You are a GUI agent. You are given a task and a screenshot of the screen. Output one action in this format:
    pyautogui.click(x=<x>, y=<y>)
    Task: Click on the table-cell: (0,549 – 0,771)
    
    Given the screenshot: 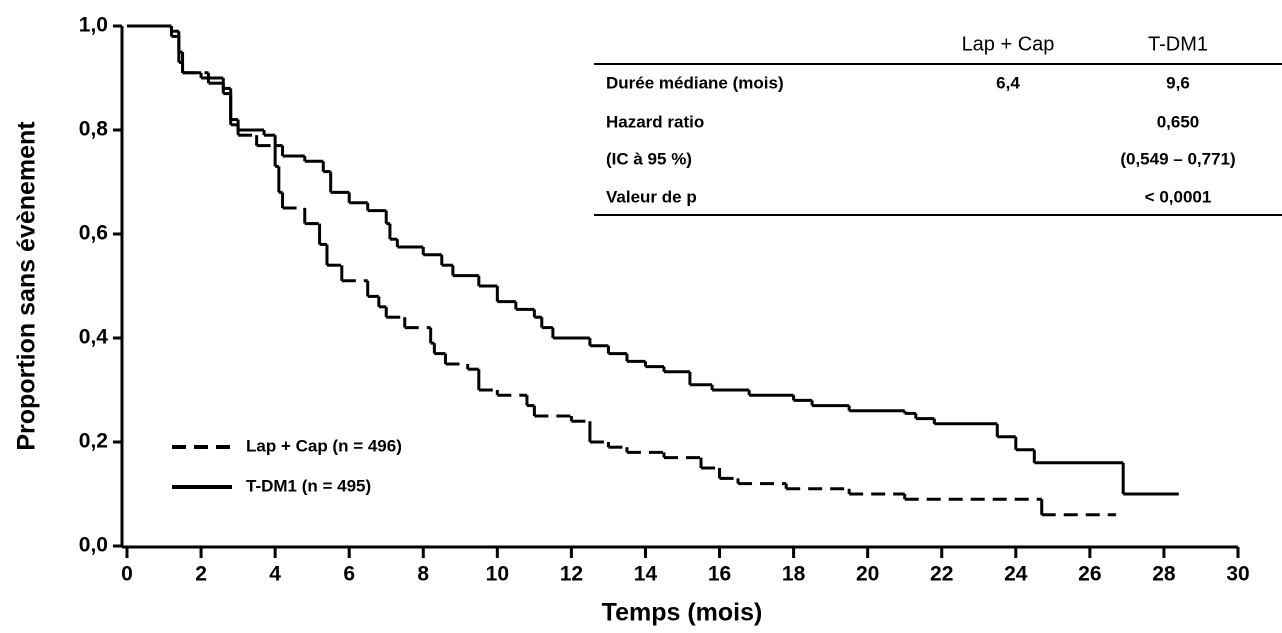 What is the action you would take?
    pyautogui.click(x=1177, y=158)
    